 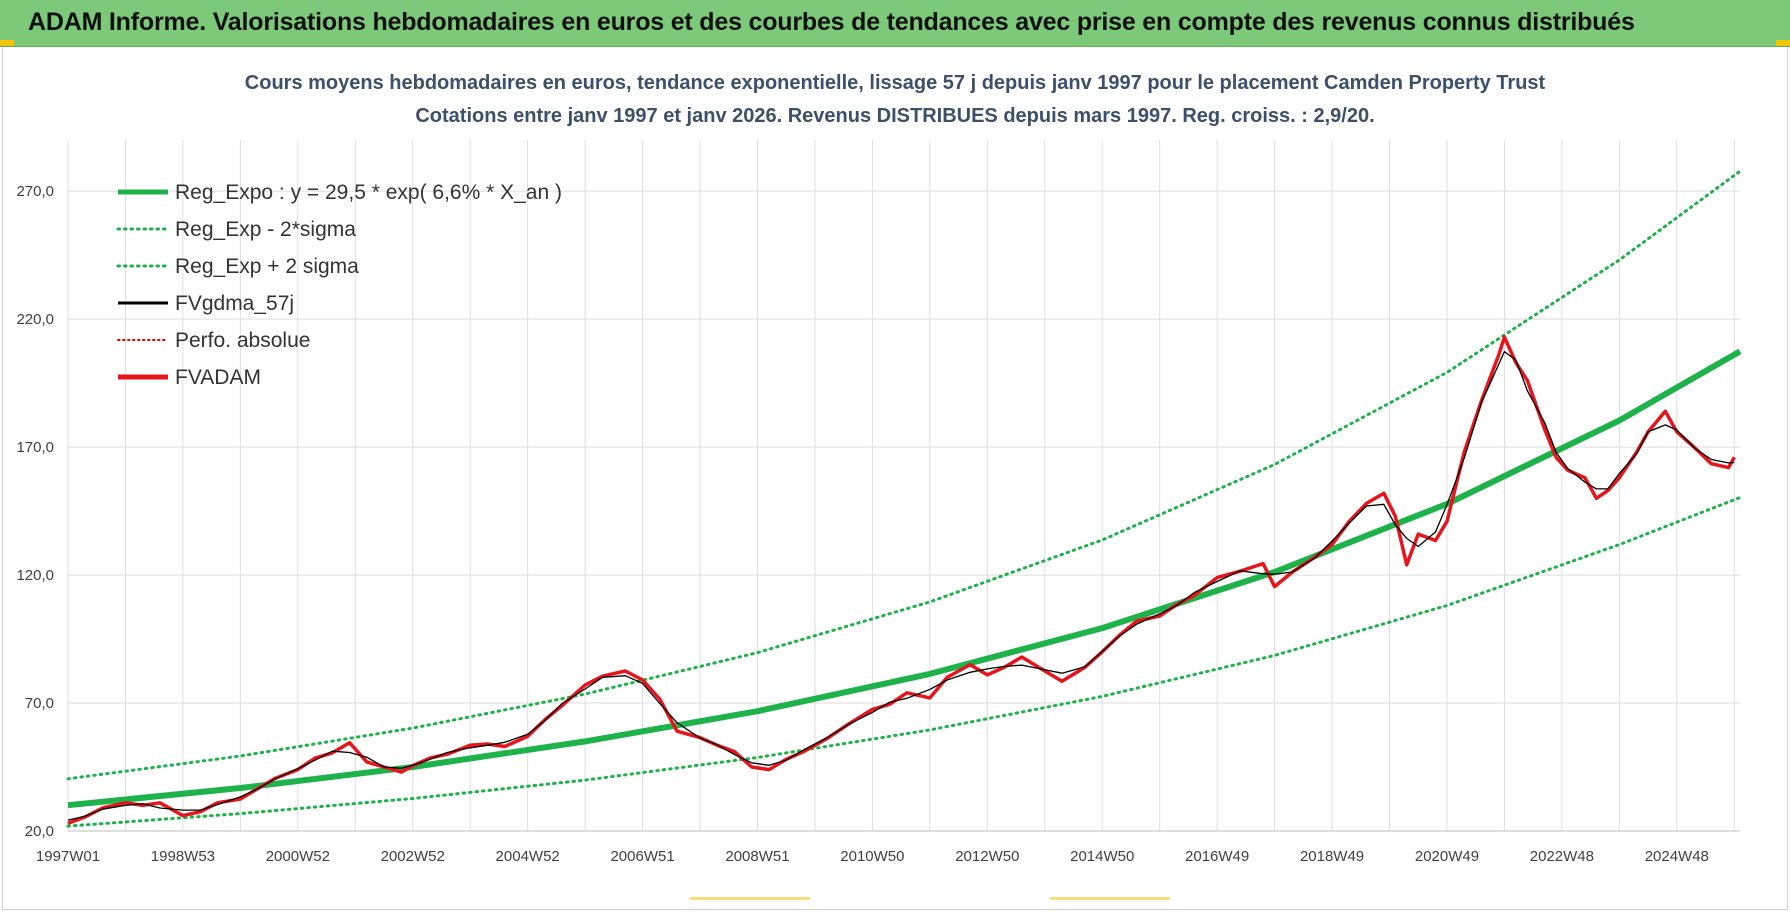 I want to click on y-tick-label: 270,0, so click(x=35, y=191).